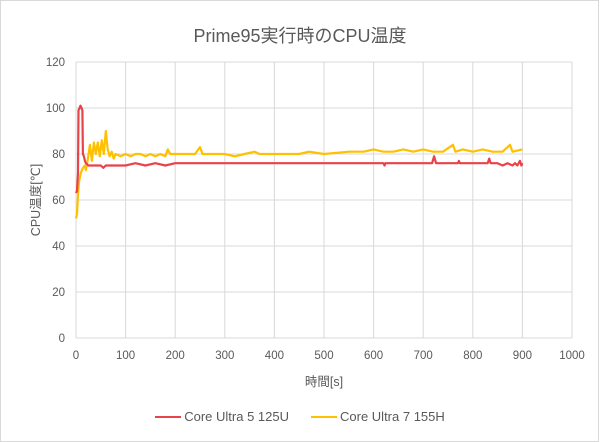 Image resolution: width=600 pixels, height=442 pixels. Describe the element at coordinates (324, 382) in the screenshot. I see `x-axis-label: 時間[s]` at that location.